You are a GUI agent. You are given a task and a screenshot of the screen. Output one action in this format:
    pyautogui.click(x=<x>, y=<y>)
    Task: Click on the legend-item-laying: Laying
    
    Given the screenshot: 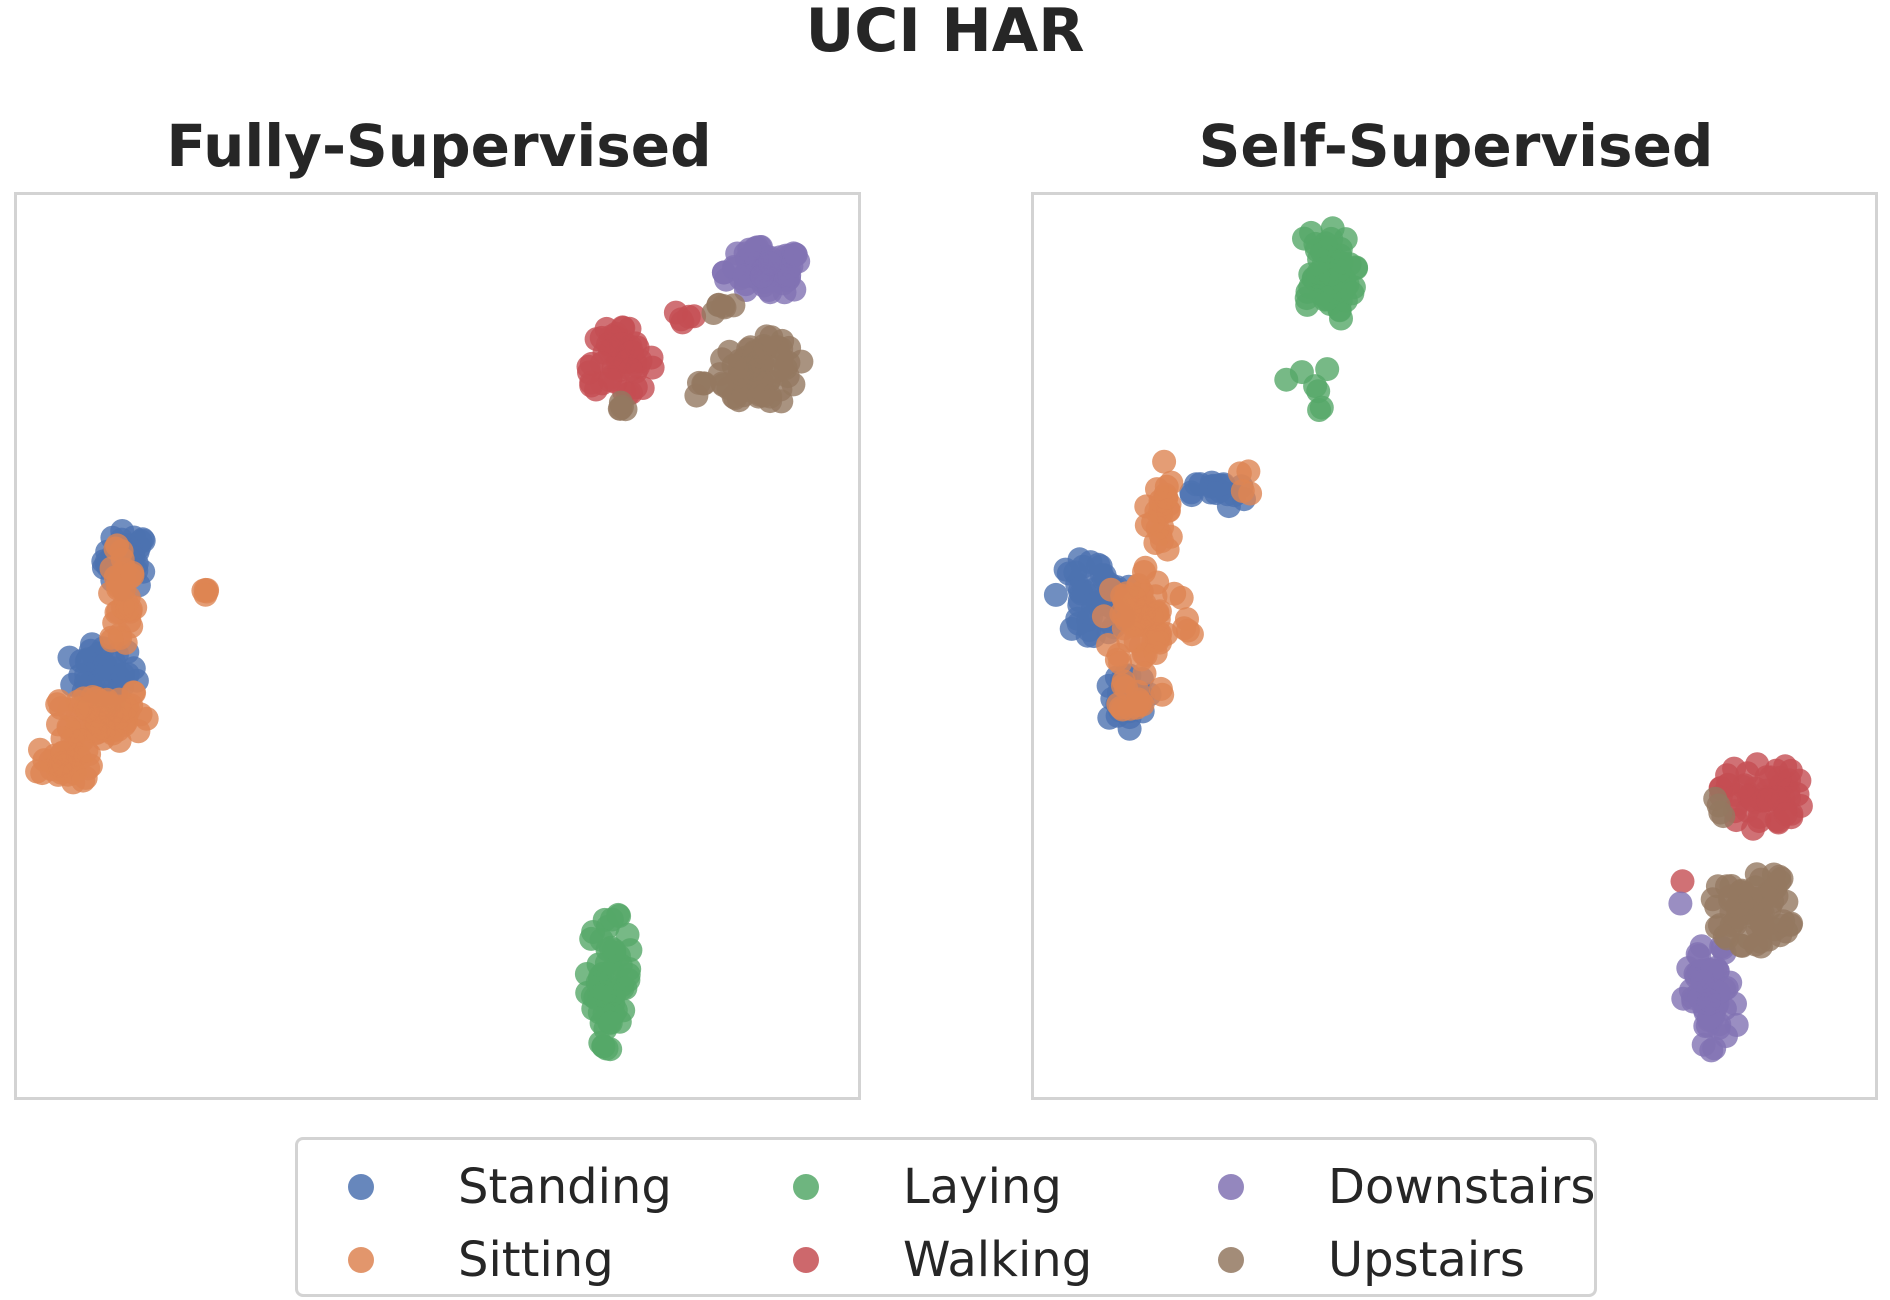 What is the action you would take?
    pyautogui.click(x=927, y=1187)
    